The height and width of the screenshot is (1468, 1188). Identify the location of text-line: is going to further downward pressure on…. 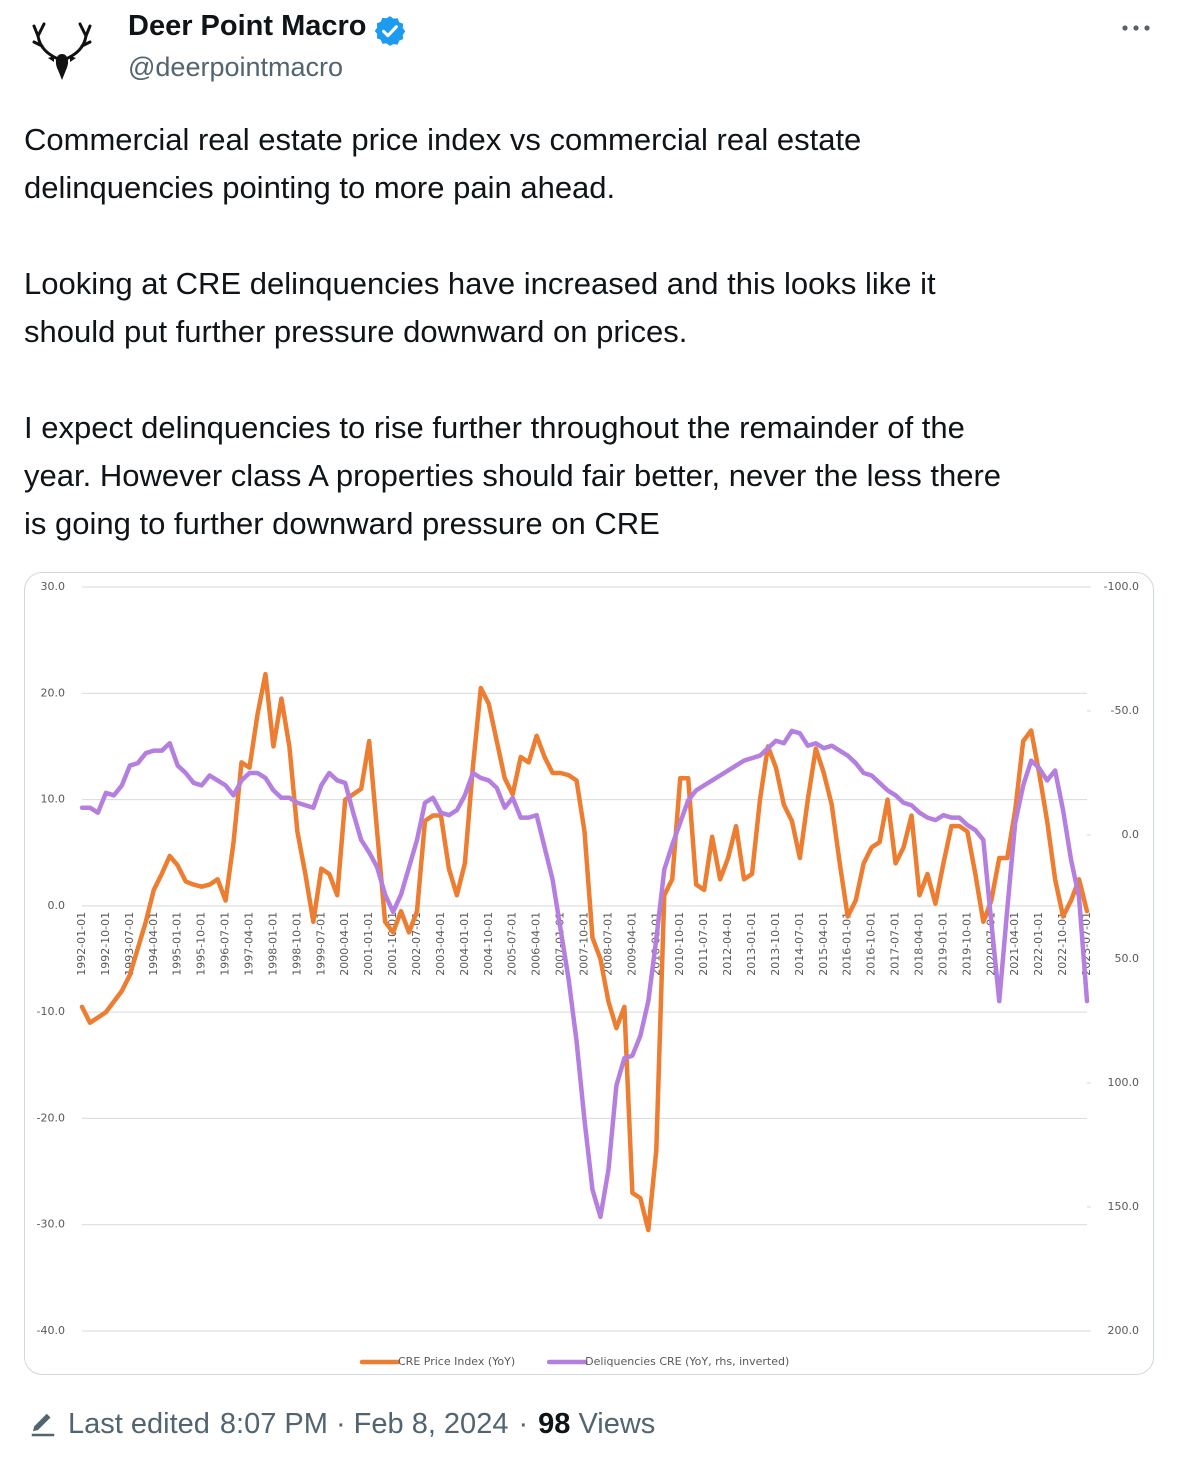
(342, 523).